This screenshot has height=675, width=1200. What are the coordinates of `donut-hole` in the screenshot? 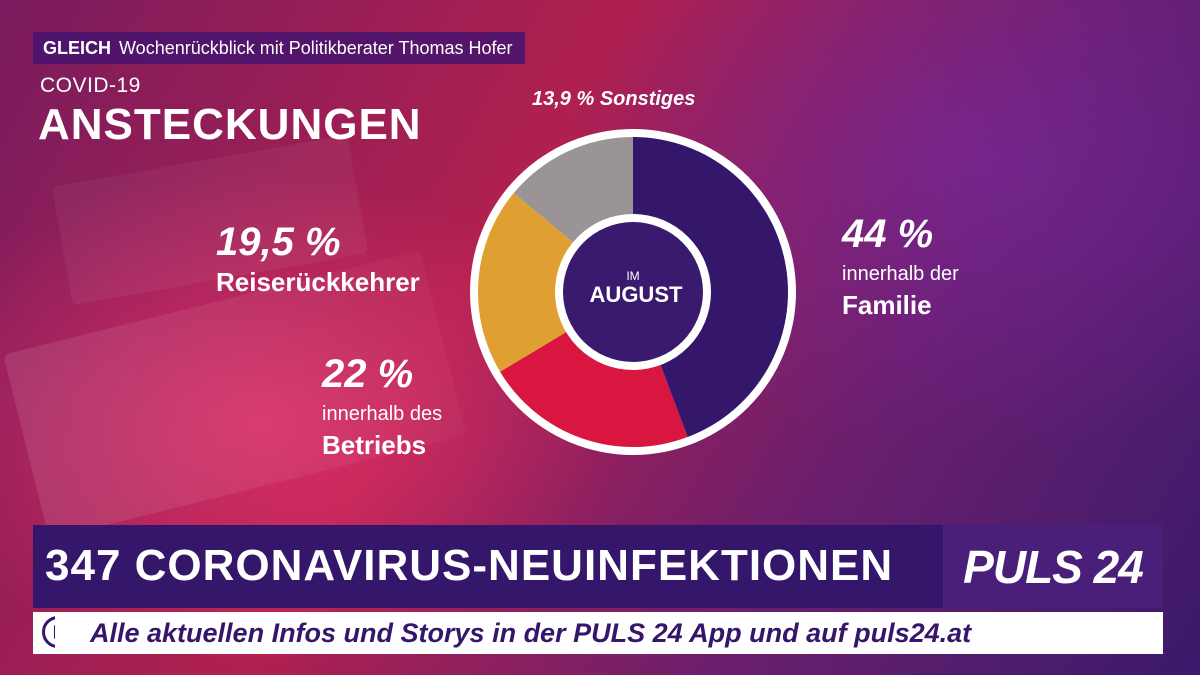 It's located at (633, 292).